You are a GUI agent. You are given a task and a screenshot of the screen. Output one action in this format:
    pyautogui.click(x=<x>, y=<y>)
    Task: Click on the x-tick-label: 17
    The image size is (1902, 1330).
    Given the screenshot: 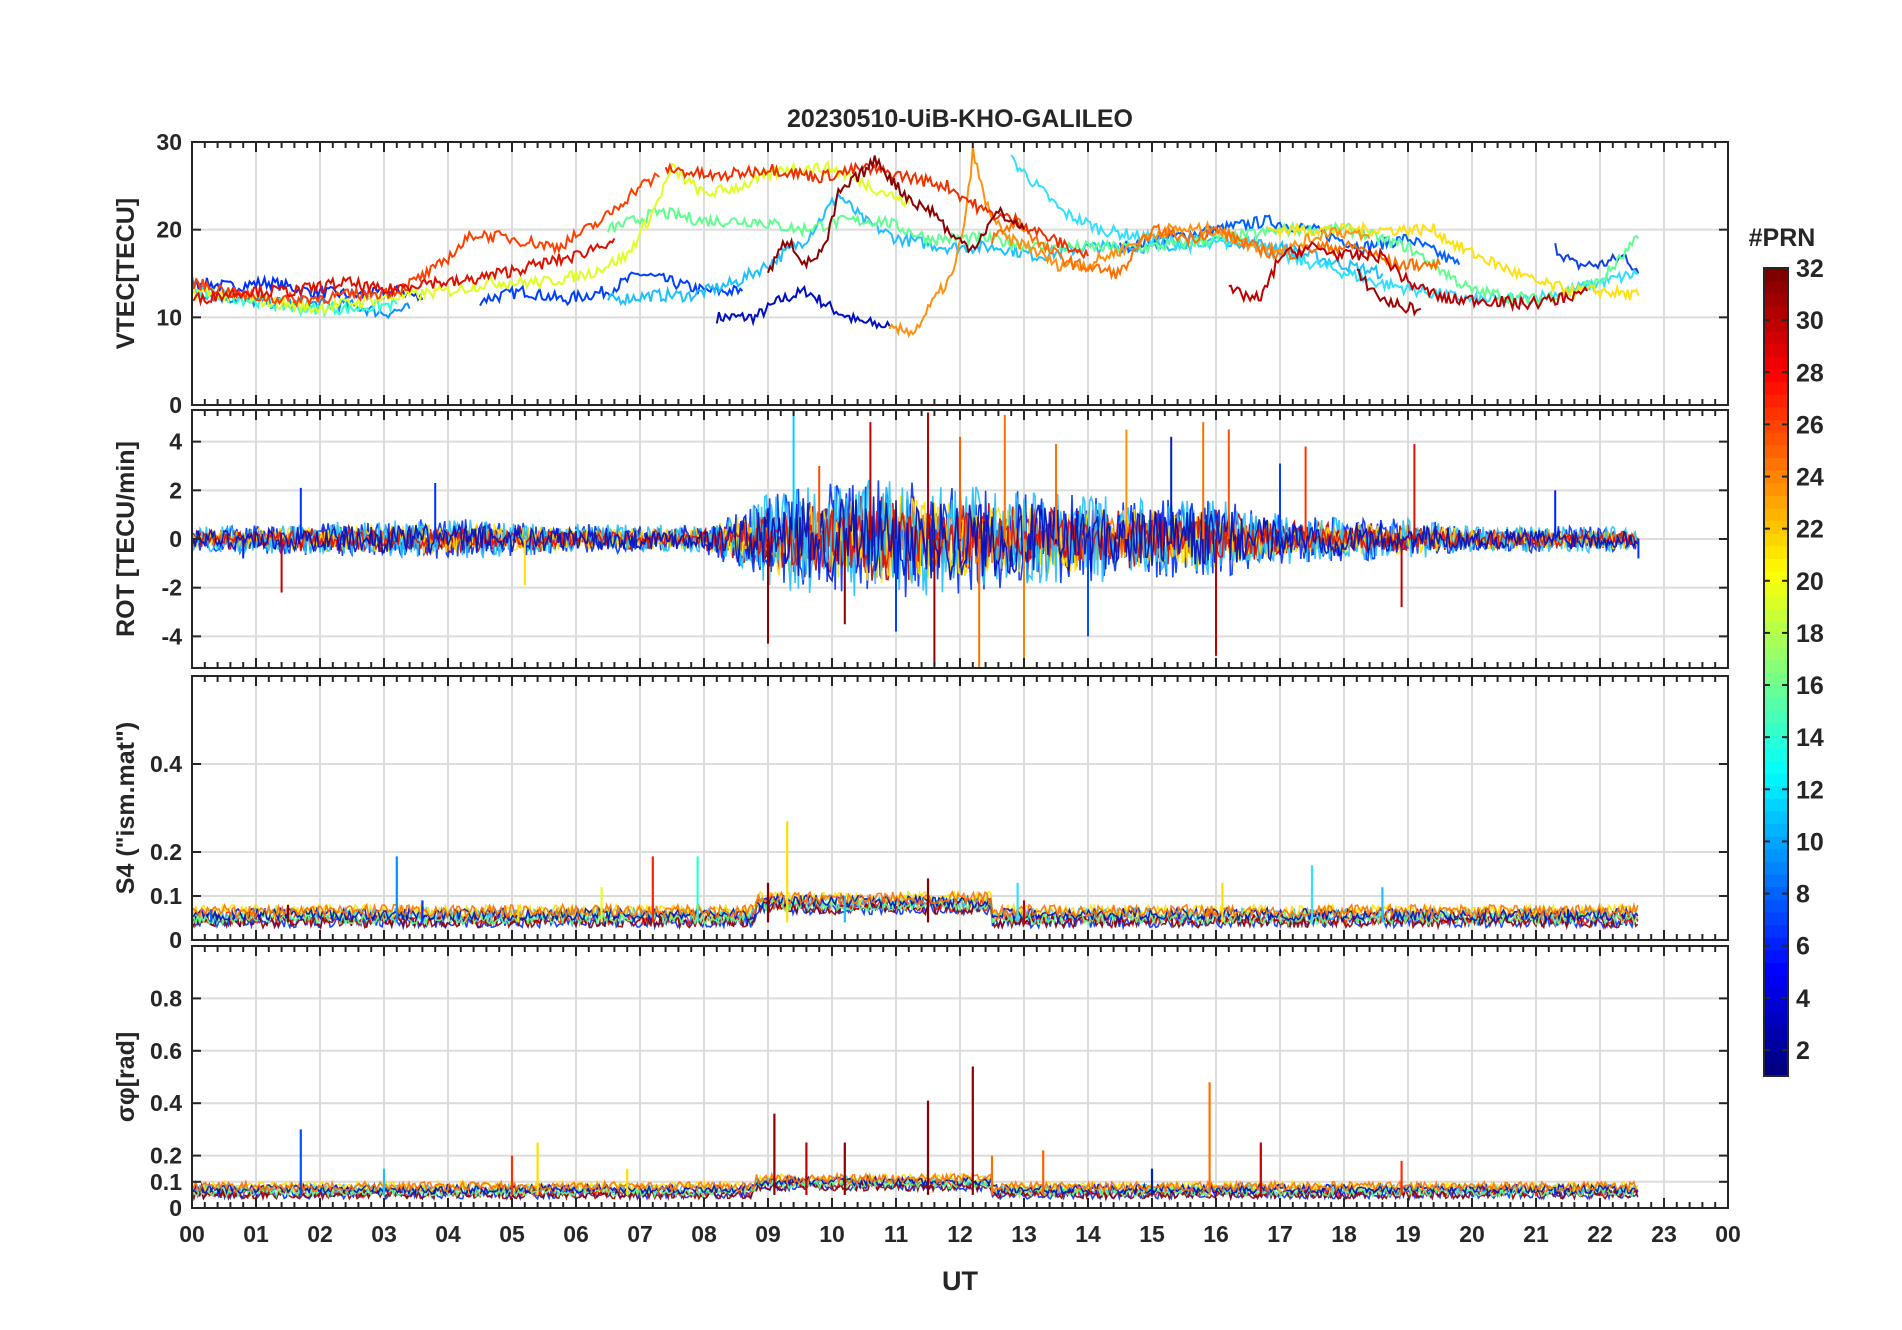 What is the action you would take?
    pyautogui.click(x=1280, y=1234)
    